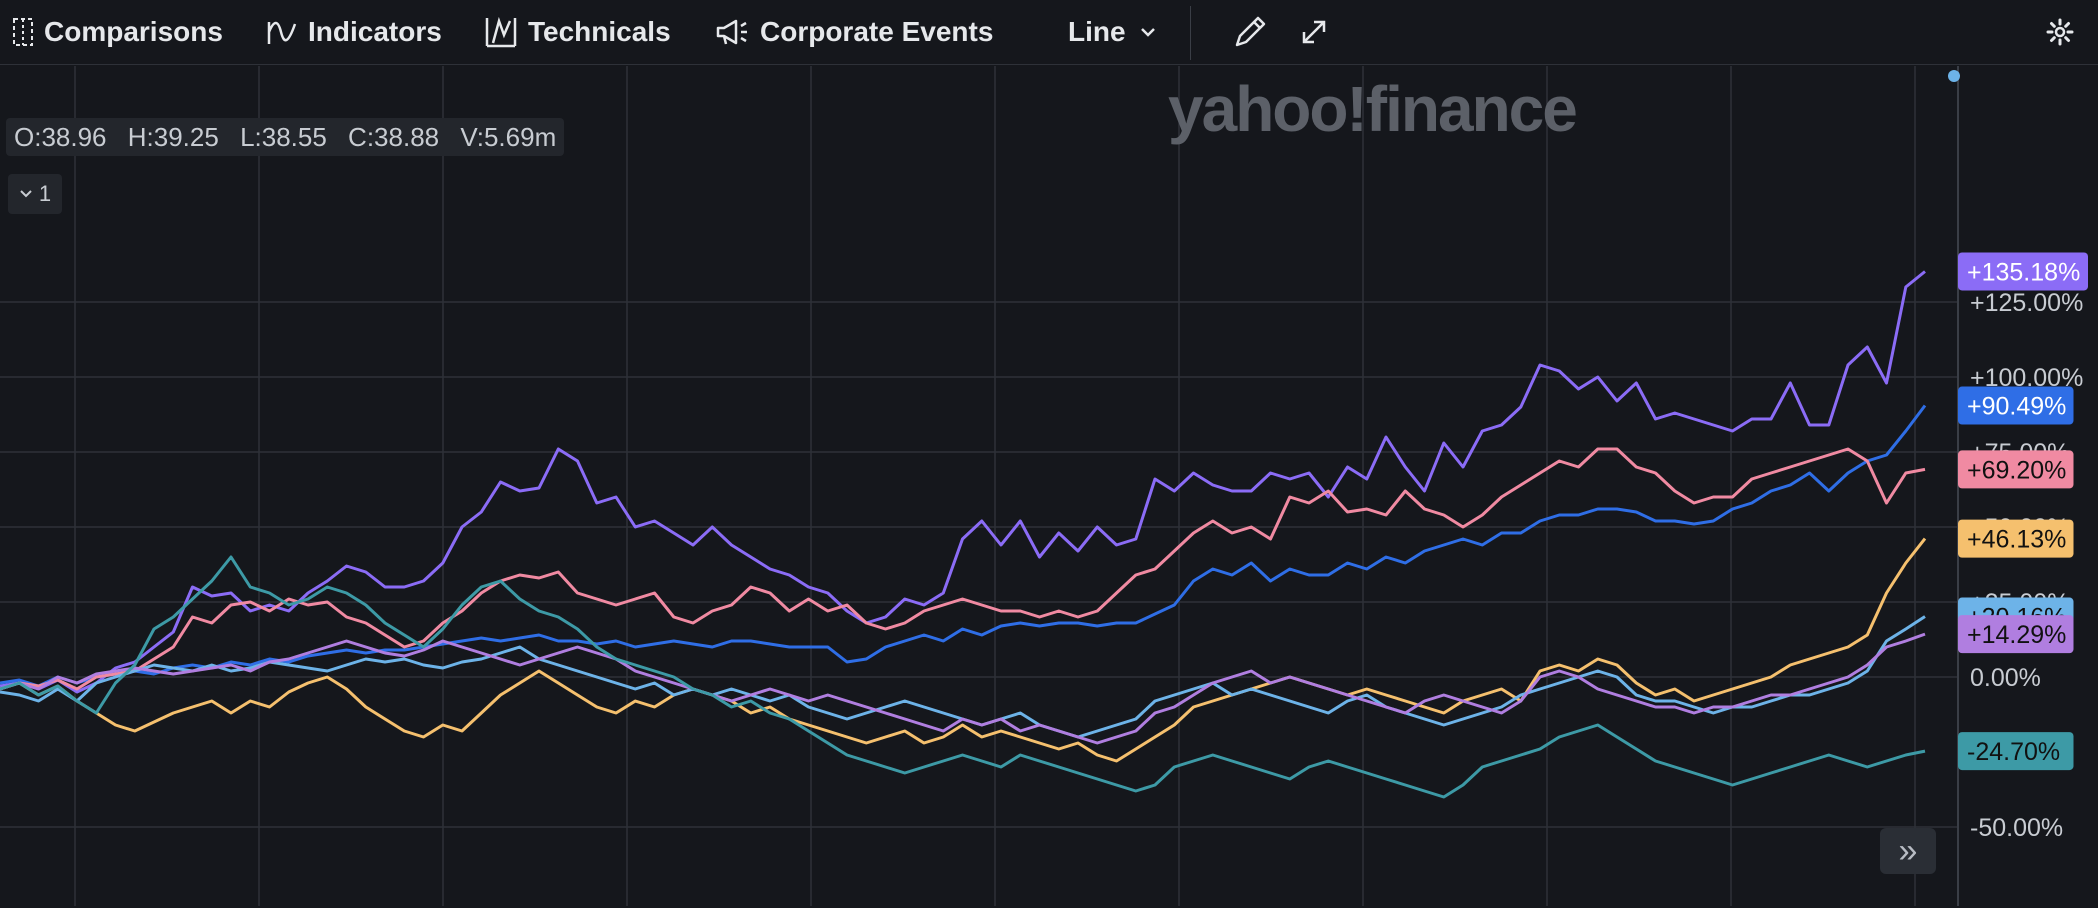 The width and height of the screenshot is (2098, 908). Describe the element at coordinates (394, 137) in the screenshot. I see `close-value: C:38.88` at that location.